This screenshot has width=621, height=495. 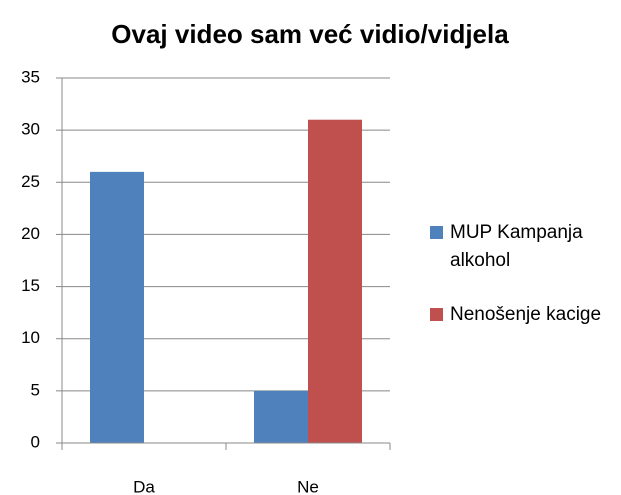 I want to click on y-tick-label: 30, so click(x=30, y=129).